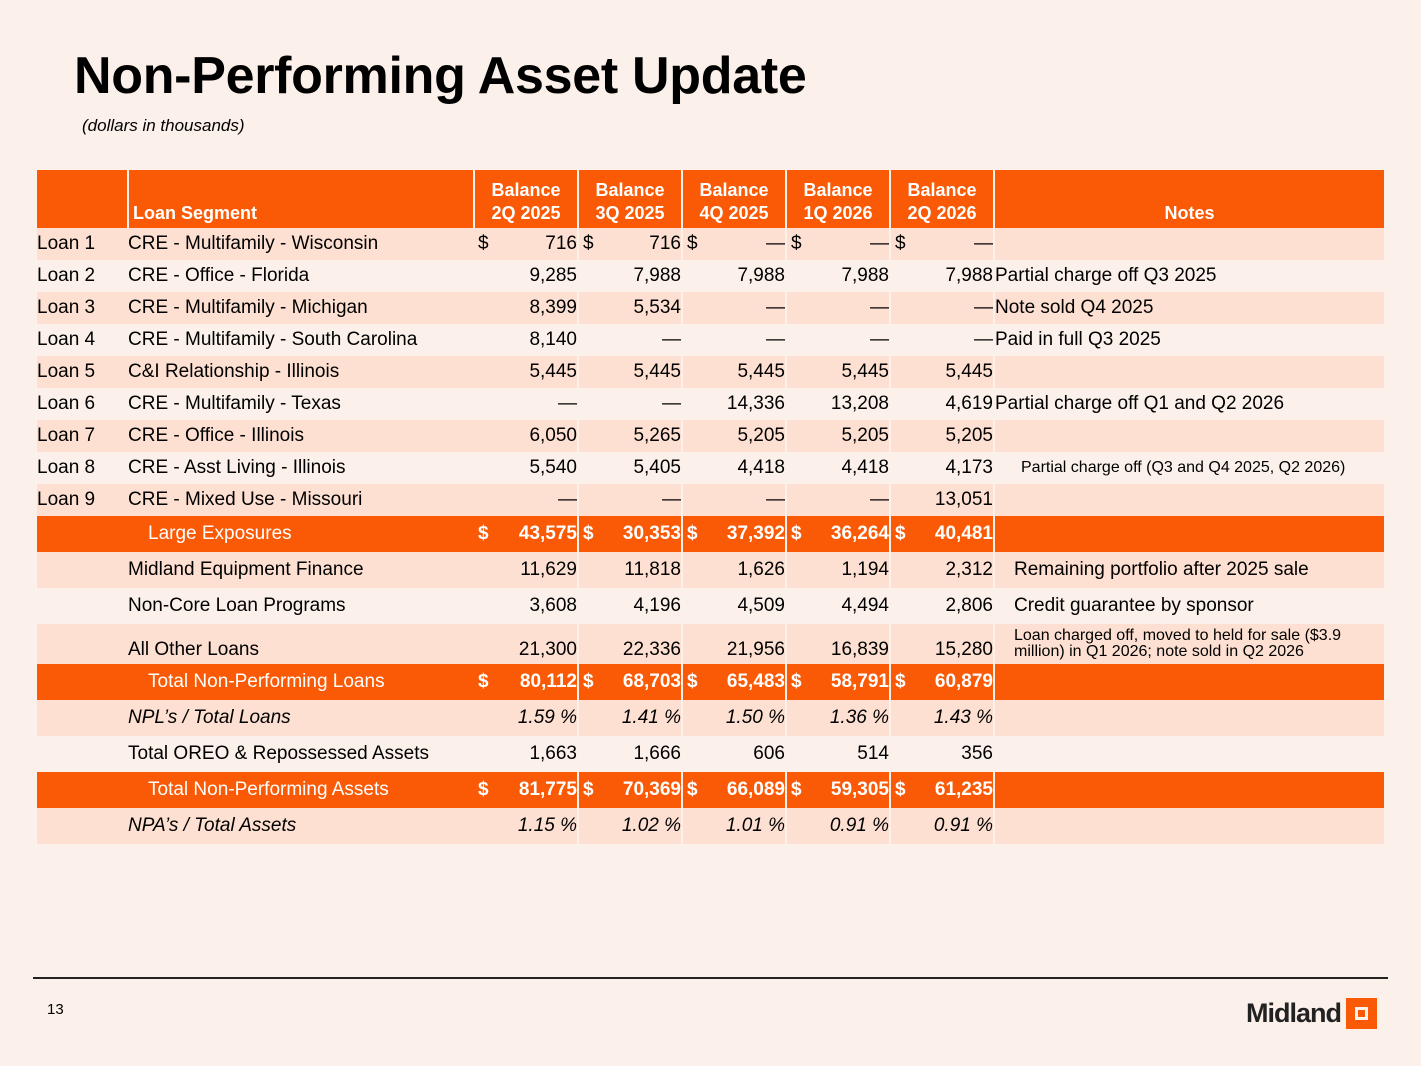 This screenshot has height=1066, width=1421. Describe the element at coordinates (553, 753) in the screenshot. I see `value: 1,663` at that location.